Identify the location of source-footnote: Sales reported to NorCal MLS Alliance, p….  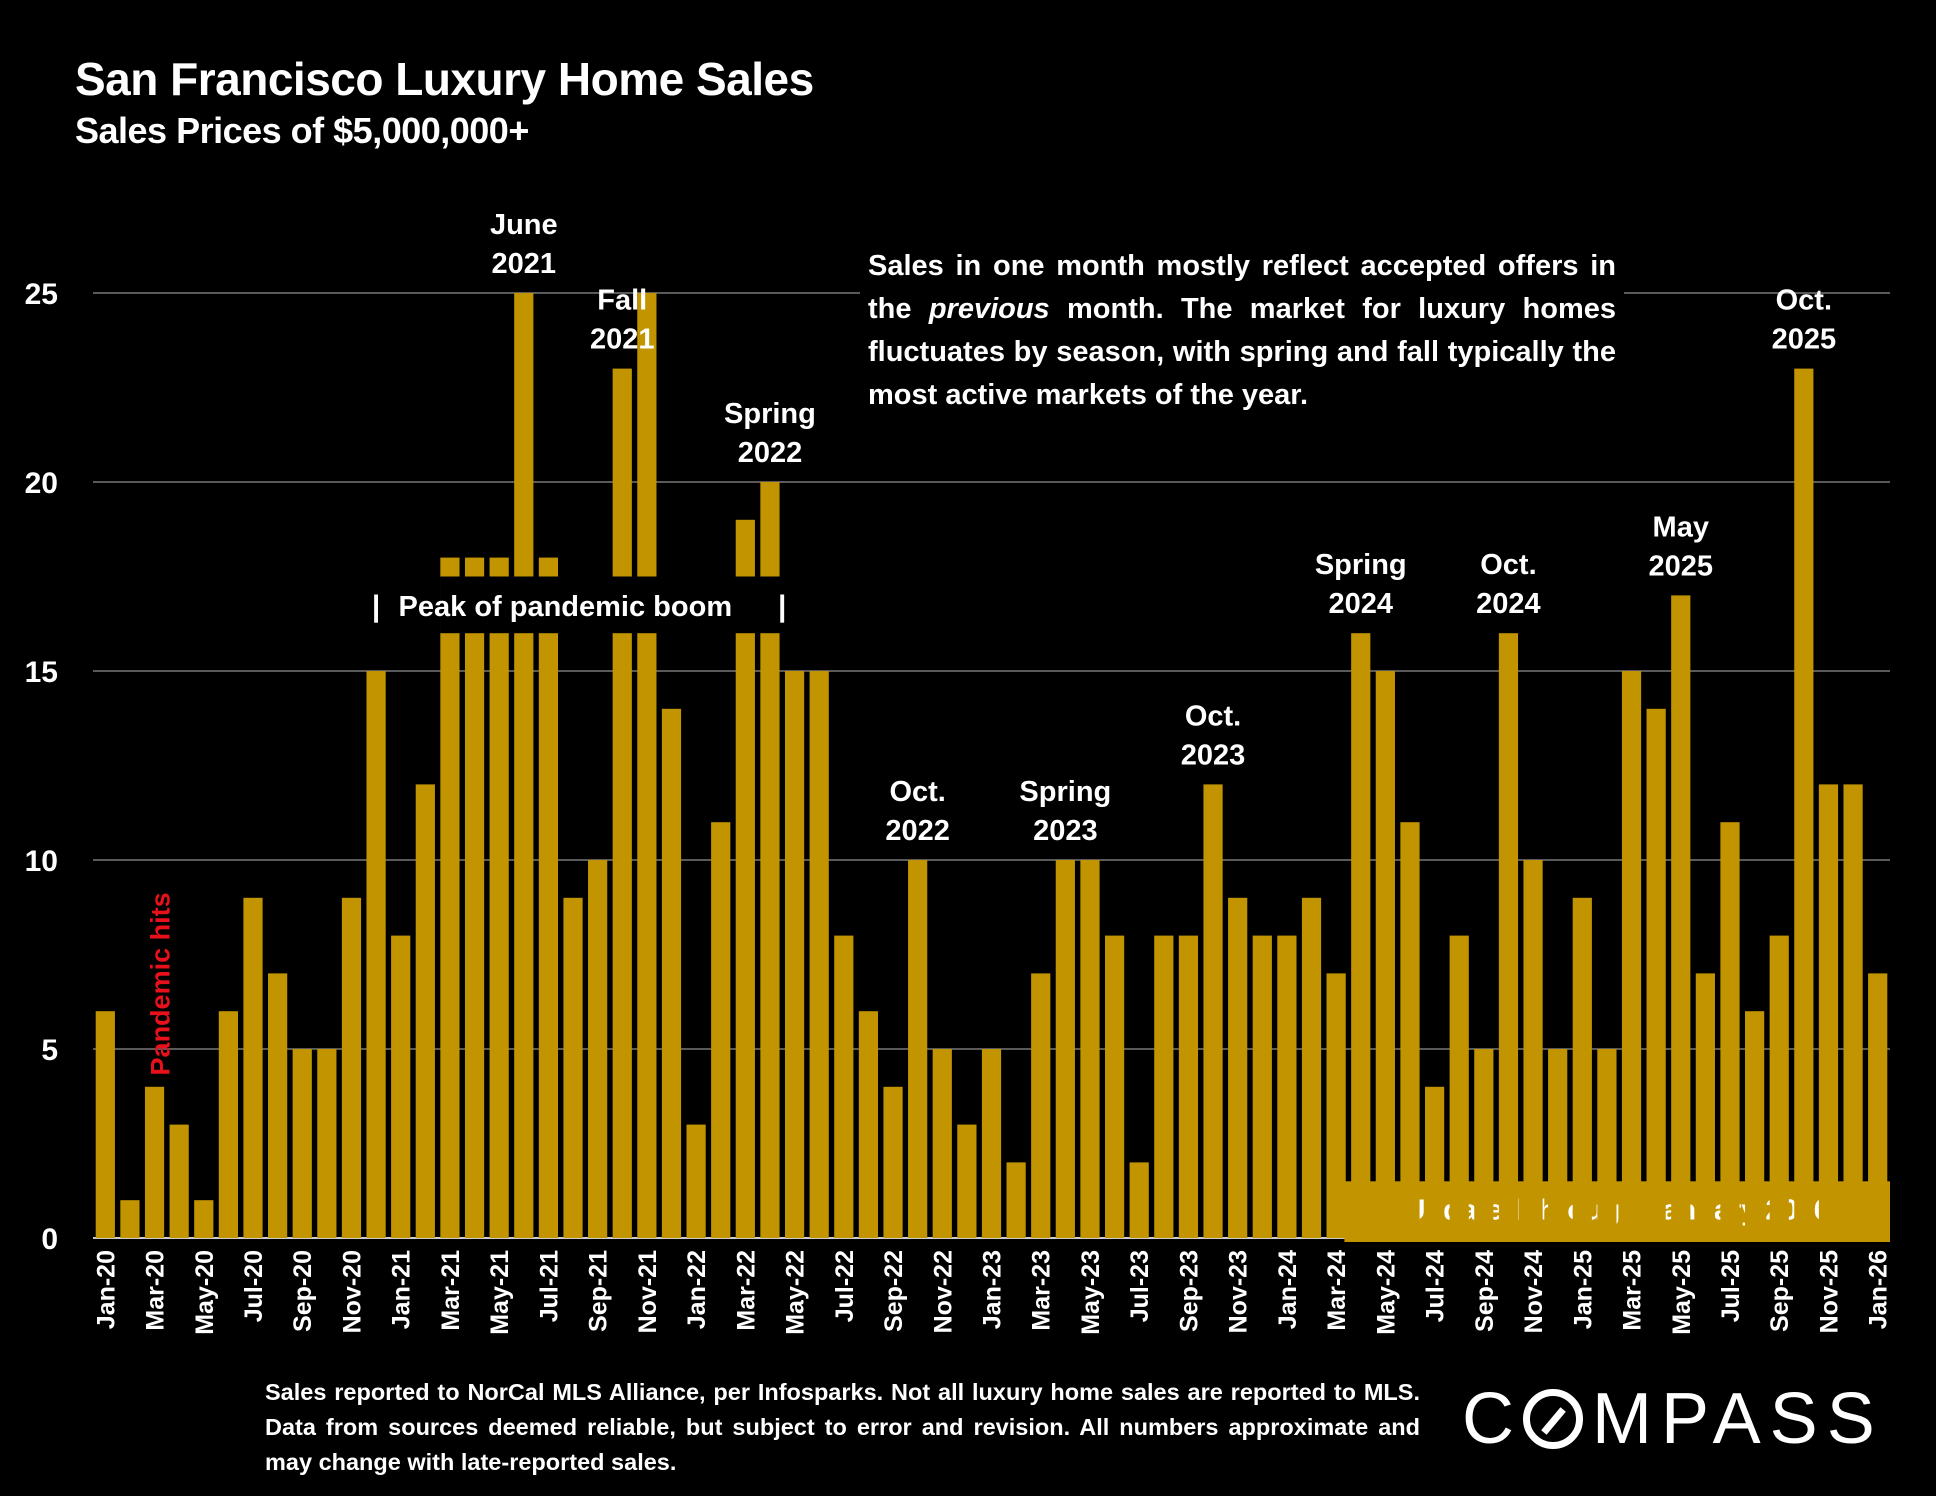
(842, 1427).